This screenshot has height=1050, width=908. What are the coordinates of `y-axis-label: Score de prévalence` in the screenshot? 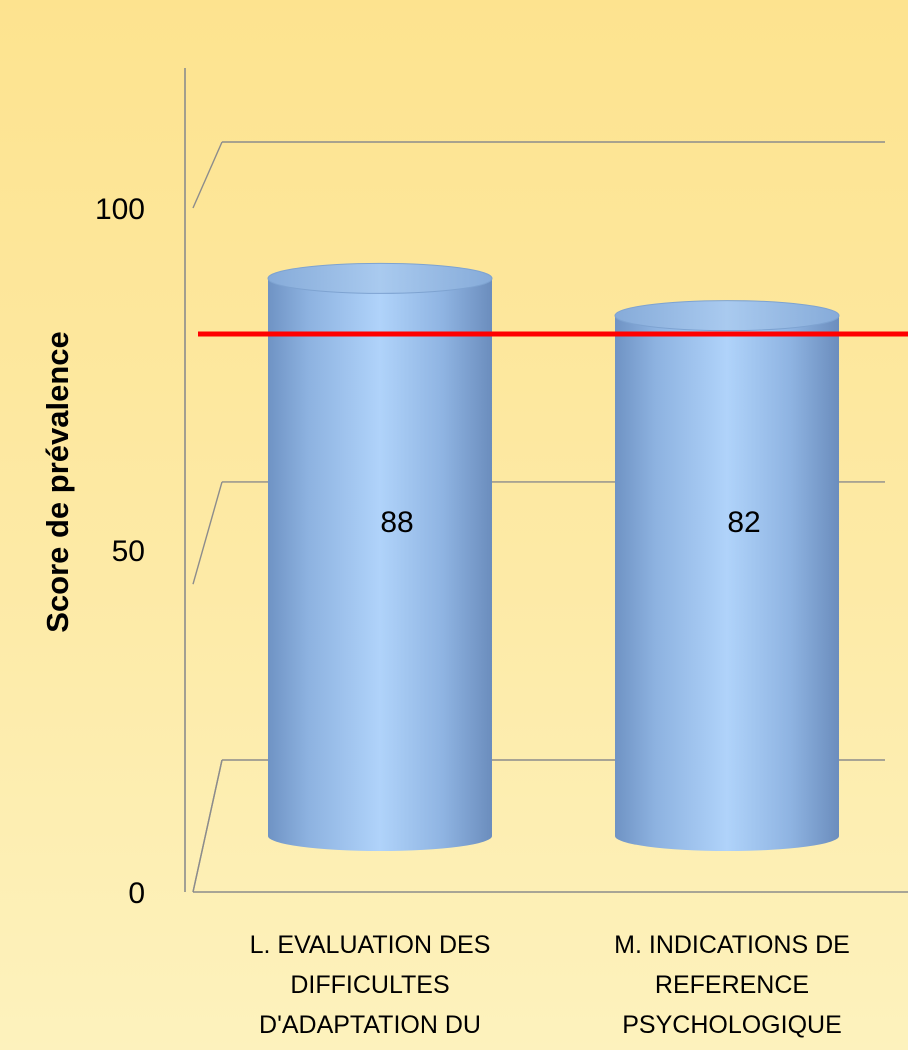 It's located at (57, 482).